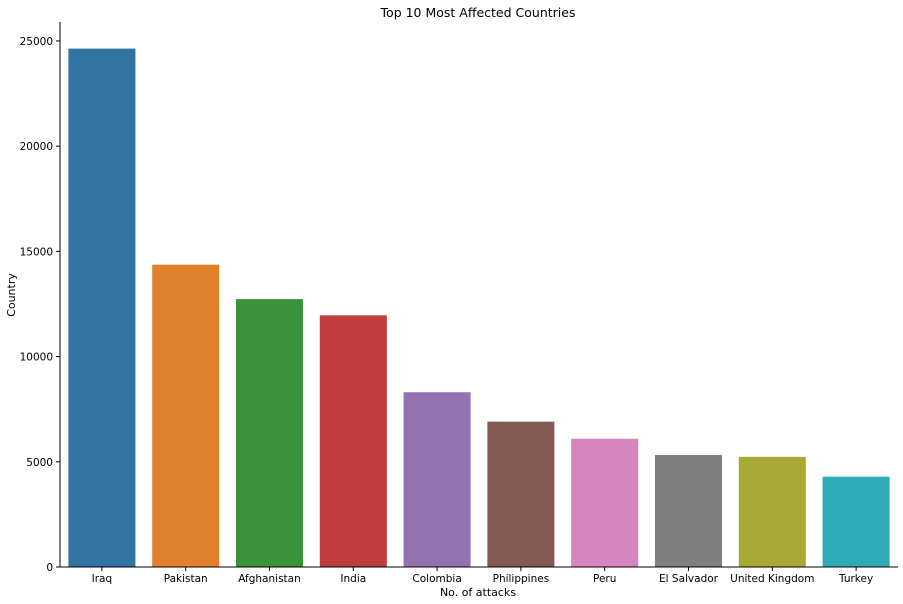  What do you see at coordinates (102, 579) in the screenshot?
I see `x-tick-label: Iraq` at bounding box center [102, 579].